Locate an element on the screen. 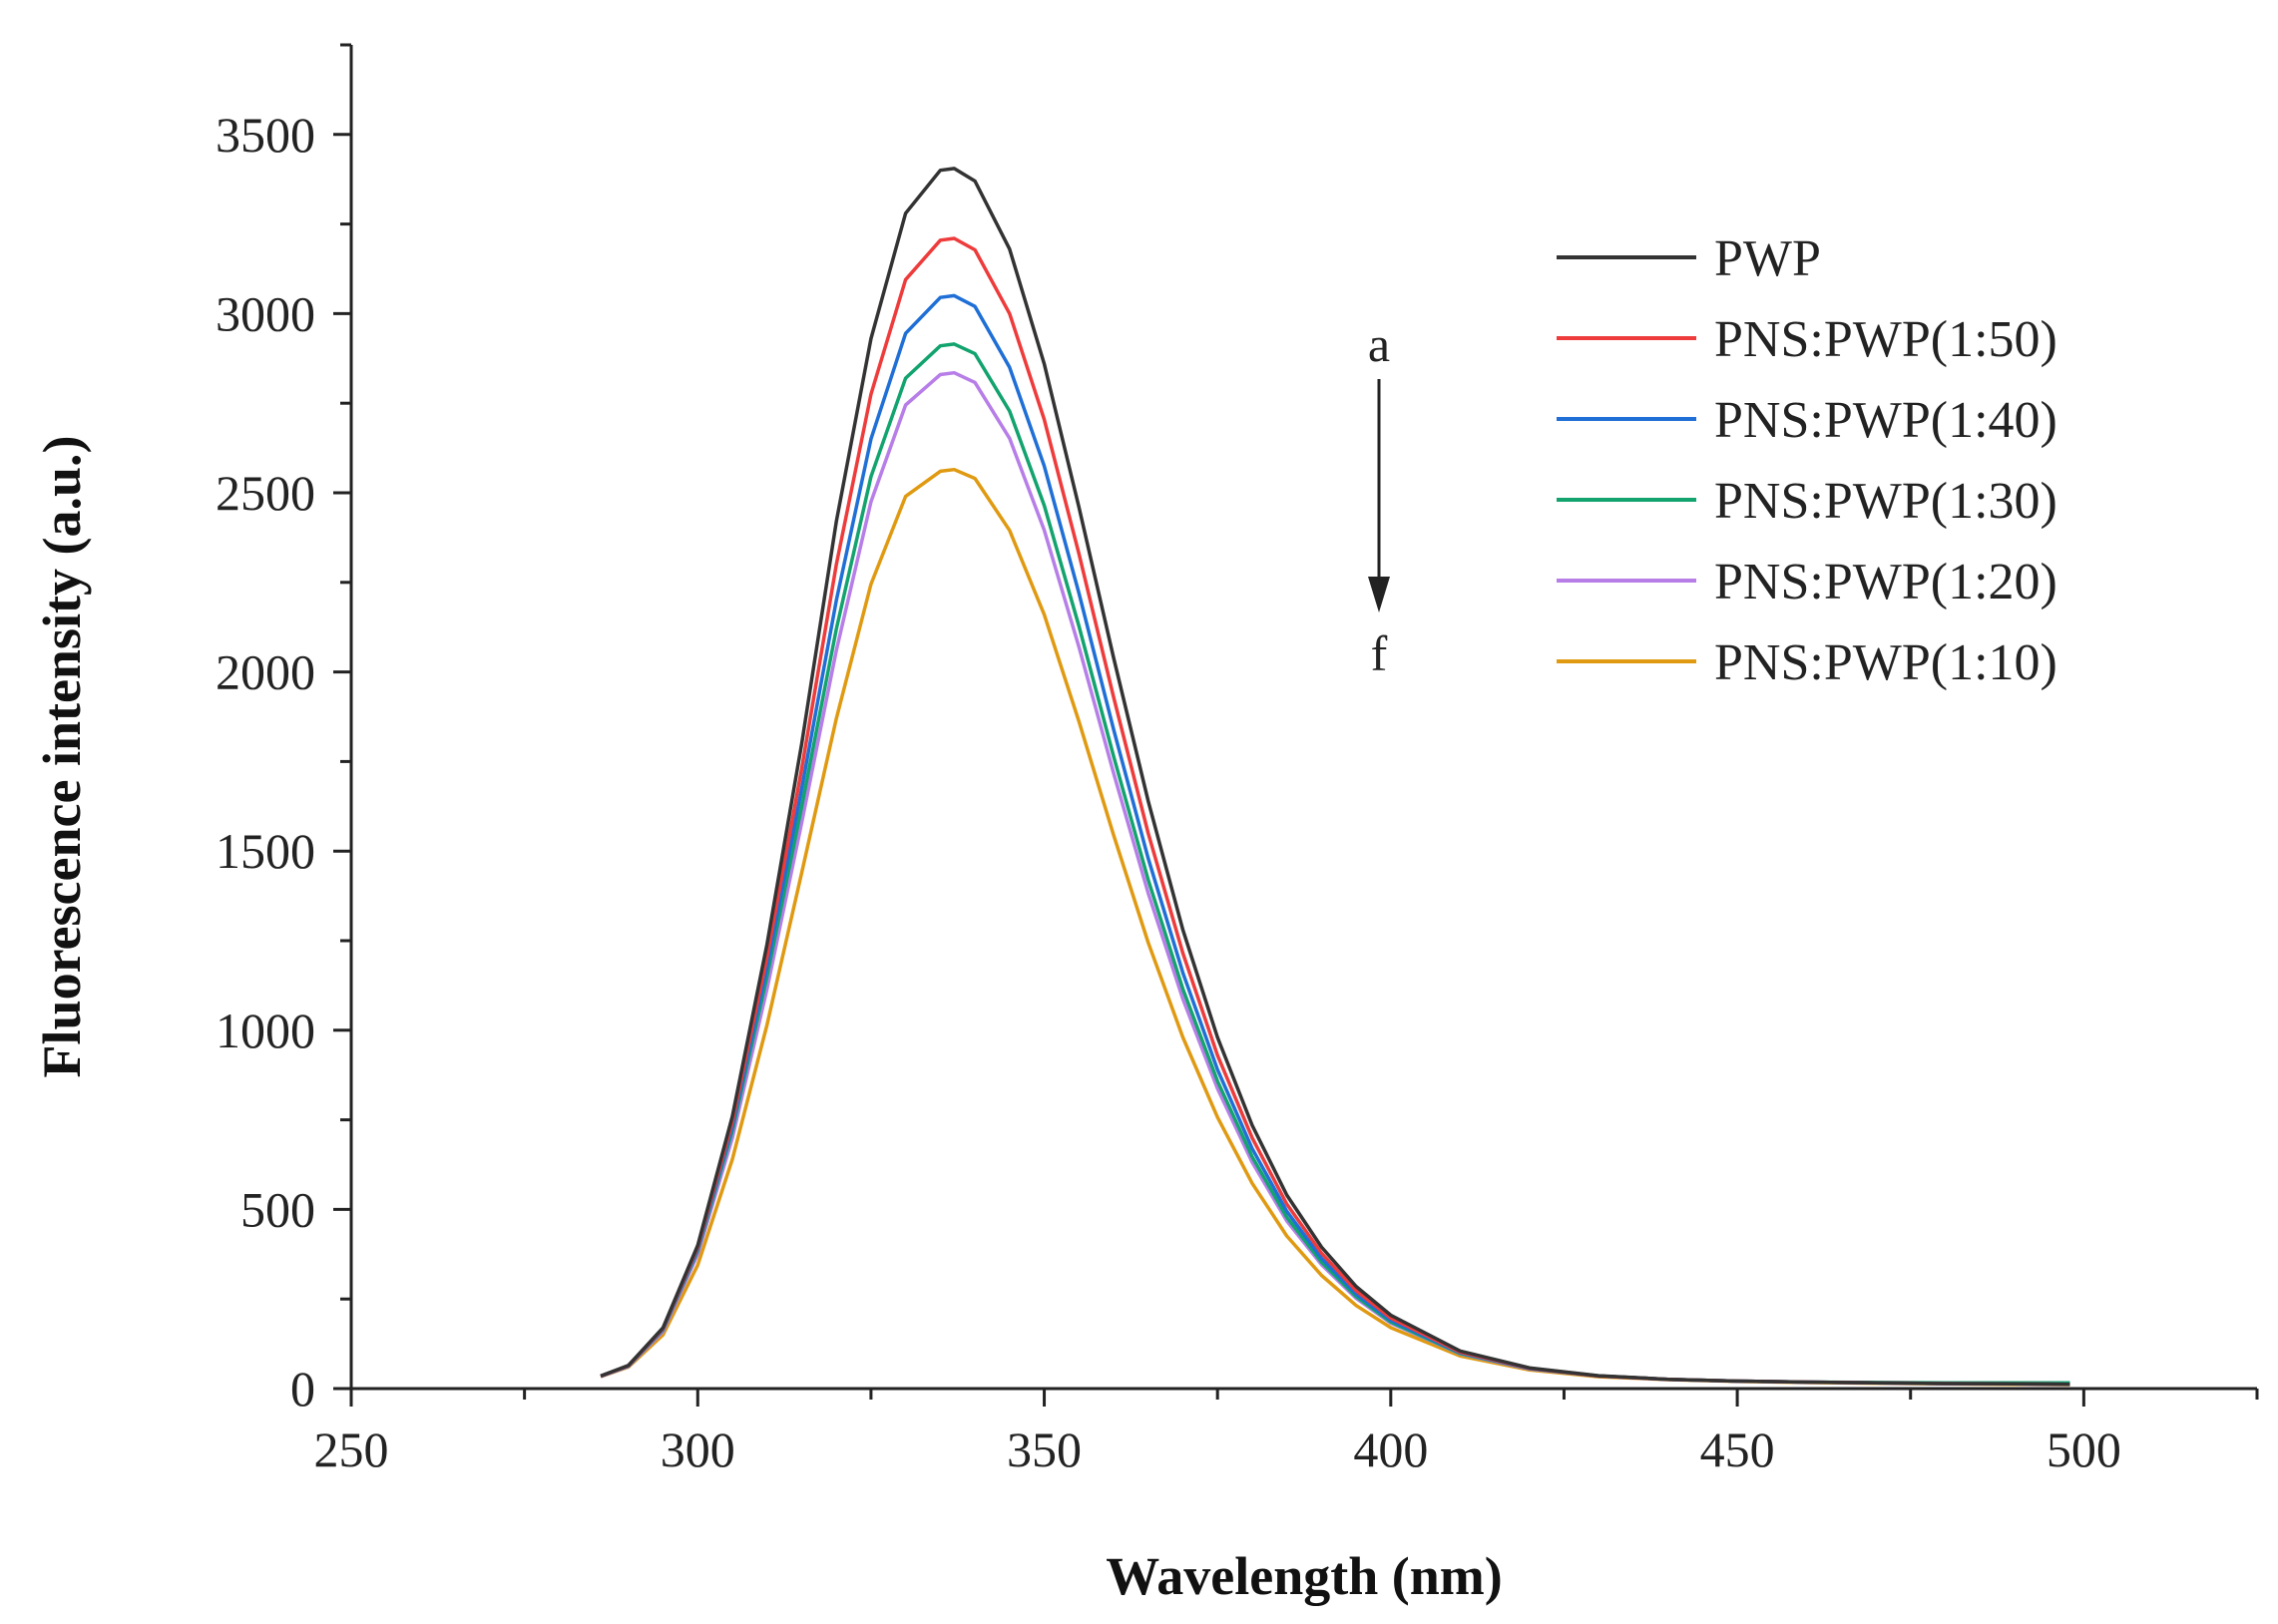 The height and width of the screenshot is (1624, 2278). x-tick-label: 250 is located at coordinates (352, 1449).